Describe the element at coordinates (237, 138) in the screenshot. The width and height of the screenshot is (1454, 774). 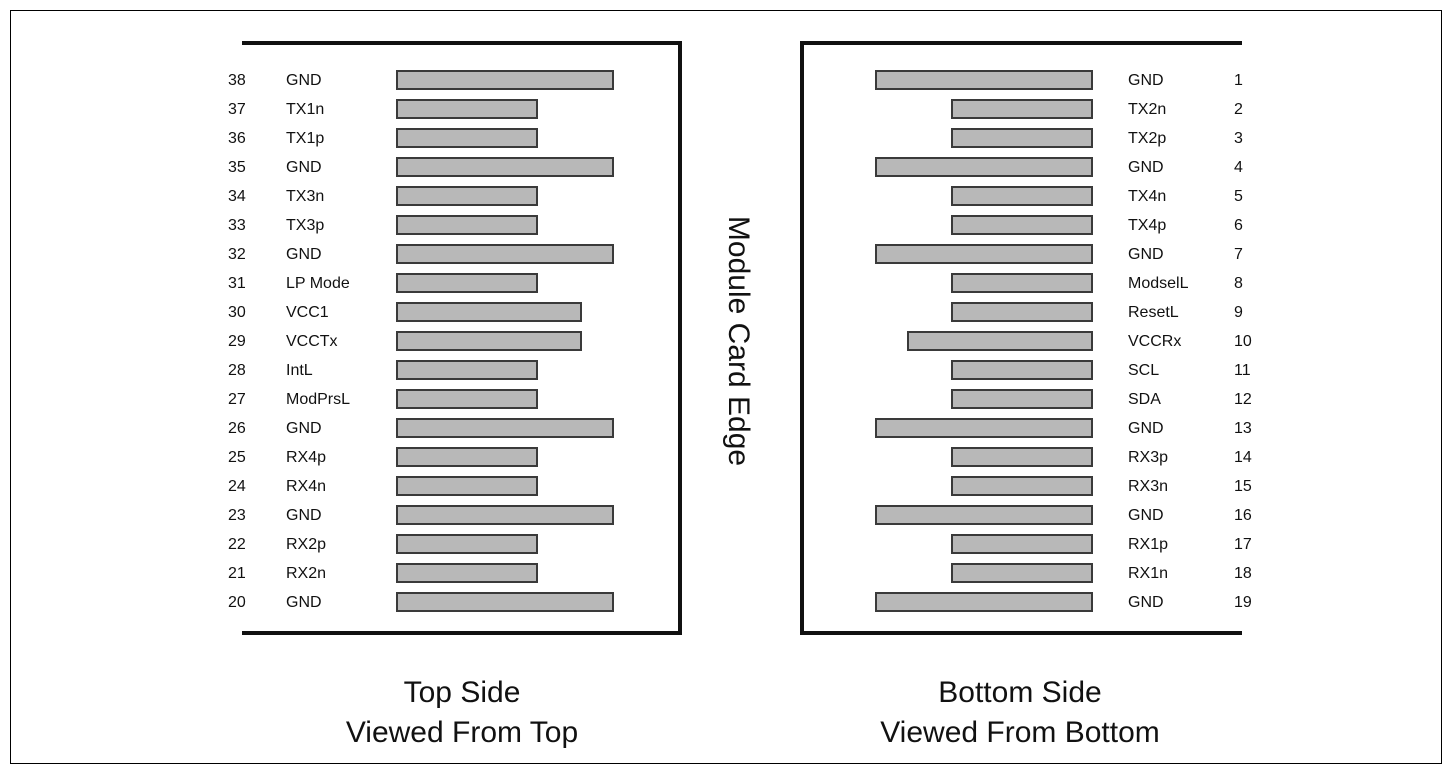
I see `pin-number: 36` at that location.